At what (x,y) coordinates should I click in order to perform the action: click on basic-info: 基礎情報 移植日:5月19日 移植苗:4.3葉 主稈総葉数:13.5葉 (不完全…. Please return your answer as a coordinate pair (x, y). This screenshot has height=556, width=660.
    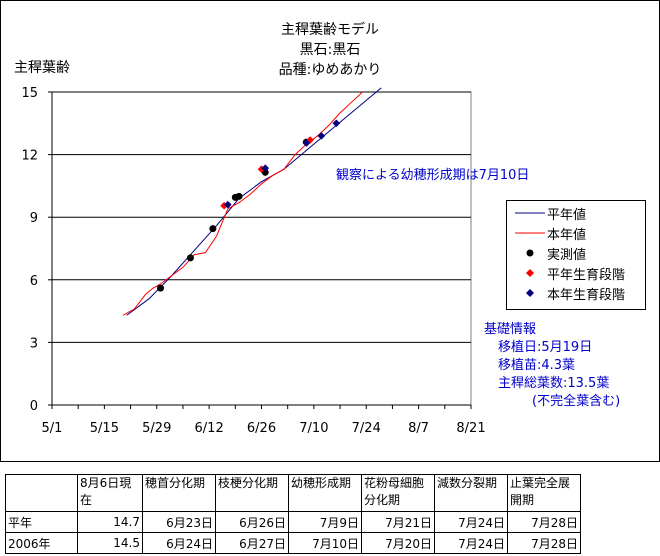
    Looking at the image, I should click on (552, 366).